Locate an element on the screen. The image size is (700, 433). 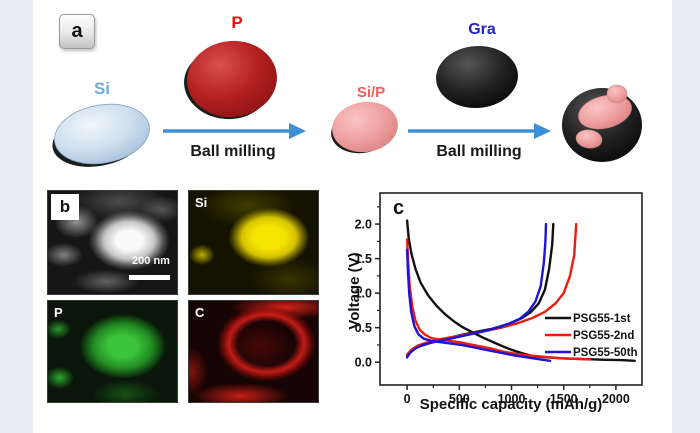
panel-c-label: c is located at coordinates (399, 208).